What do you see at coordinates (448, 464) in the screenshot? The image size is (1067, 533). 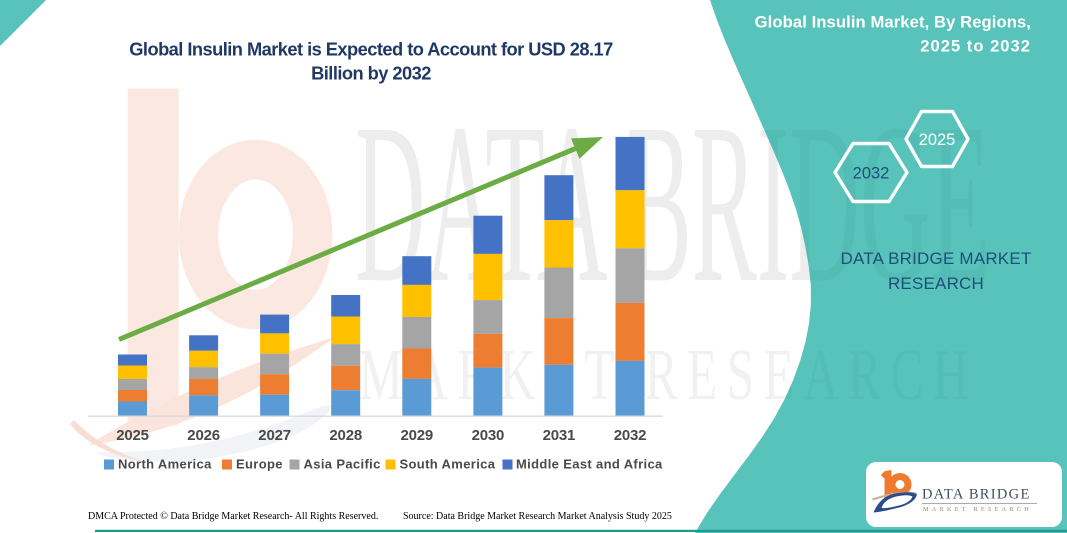 I see `svg-text: South America` at bounding box center [448, 464].